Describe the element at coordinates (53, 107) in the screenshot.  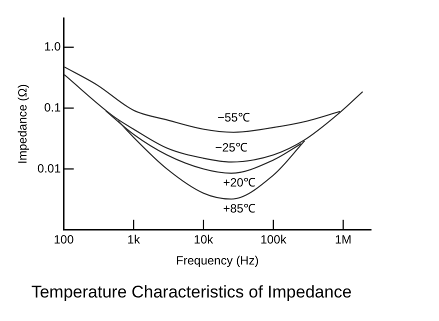
I see `y-tick-label: 0.1` at that location.